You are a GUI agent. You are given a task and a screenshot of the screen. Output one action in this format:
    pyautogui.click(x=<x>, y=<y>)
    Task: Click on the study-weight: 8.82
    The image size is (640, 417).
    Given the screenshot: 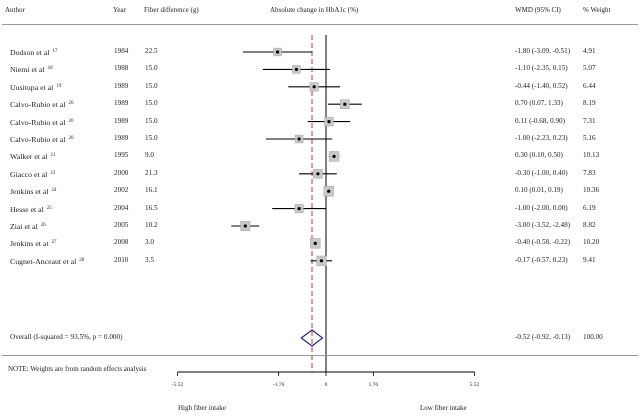 What is the action you would take?
    pyautogui.click(x=589, y=225)
    